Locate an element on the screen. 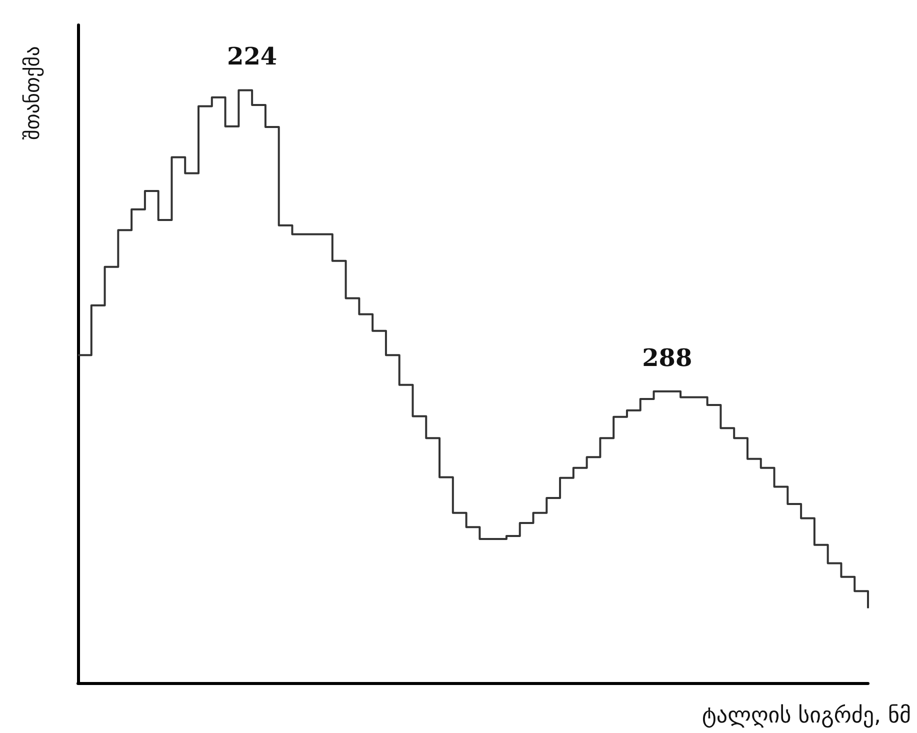 Image resolution: width=917 pixels, height=733 pixels. x-axis-title: ტალღის სიგრძე, ნმ is located at coordinates (806, 716).